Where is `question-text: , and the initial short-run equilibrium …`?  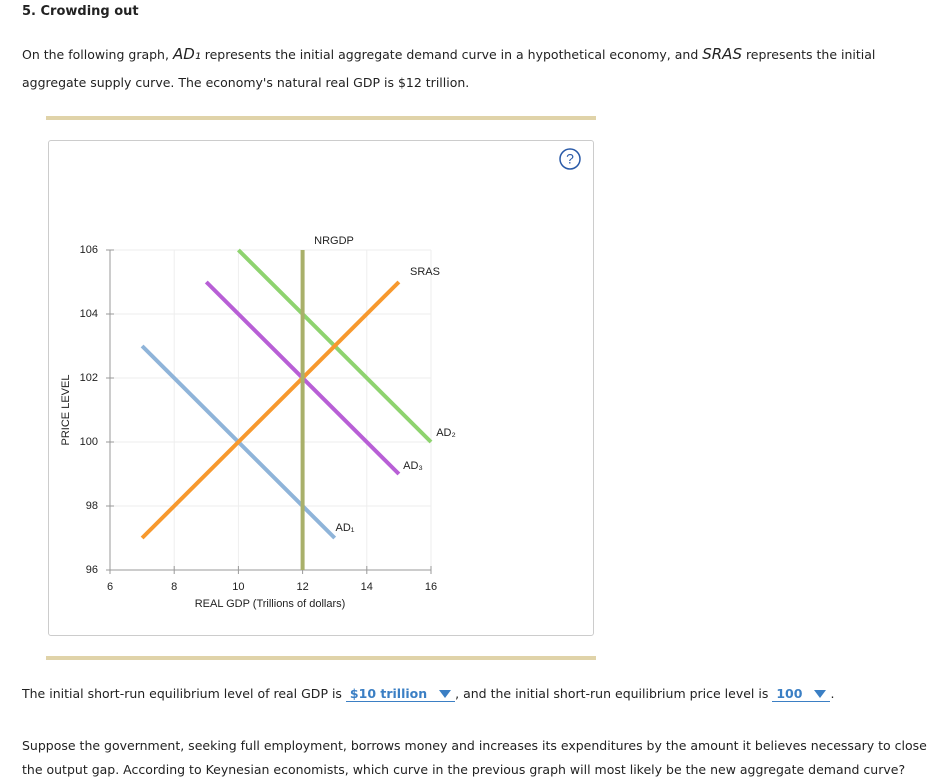 question-text: , and the initial short-run equilibrium … is located at coordinates (612, 693).